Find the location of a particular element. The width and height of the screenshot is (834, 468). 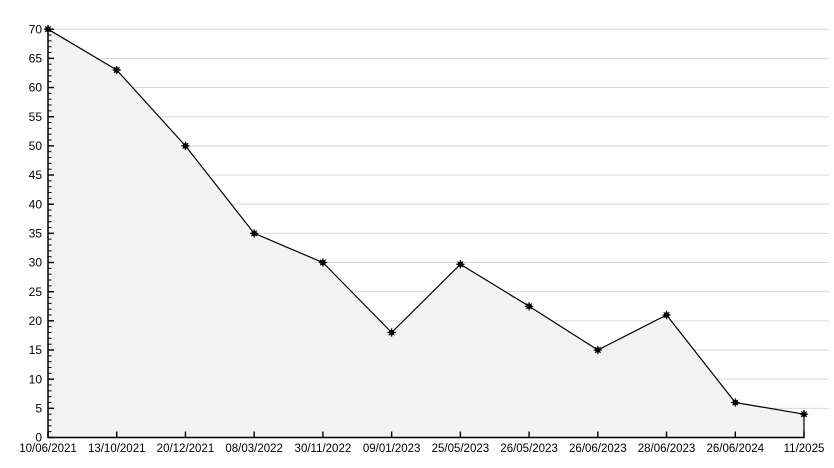

y-tick-label: 50 is located at coordinates (36, 146).